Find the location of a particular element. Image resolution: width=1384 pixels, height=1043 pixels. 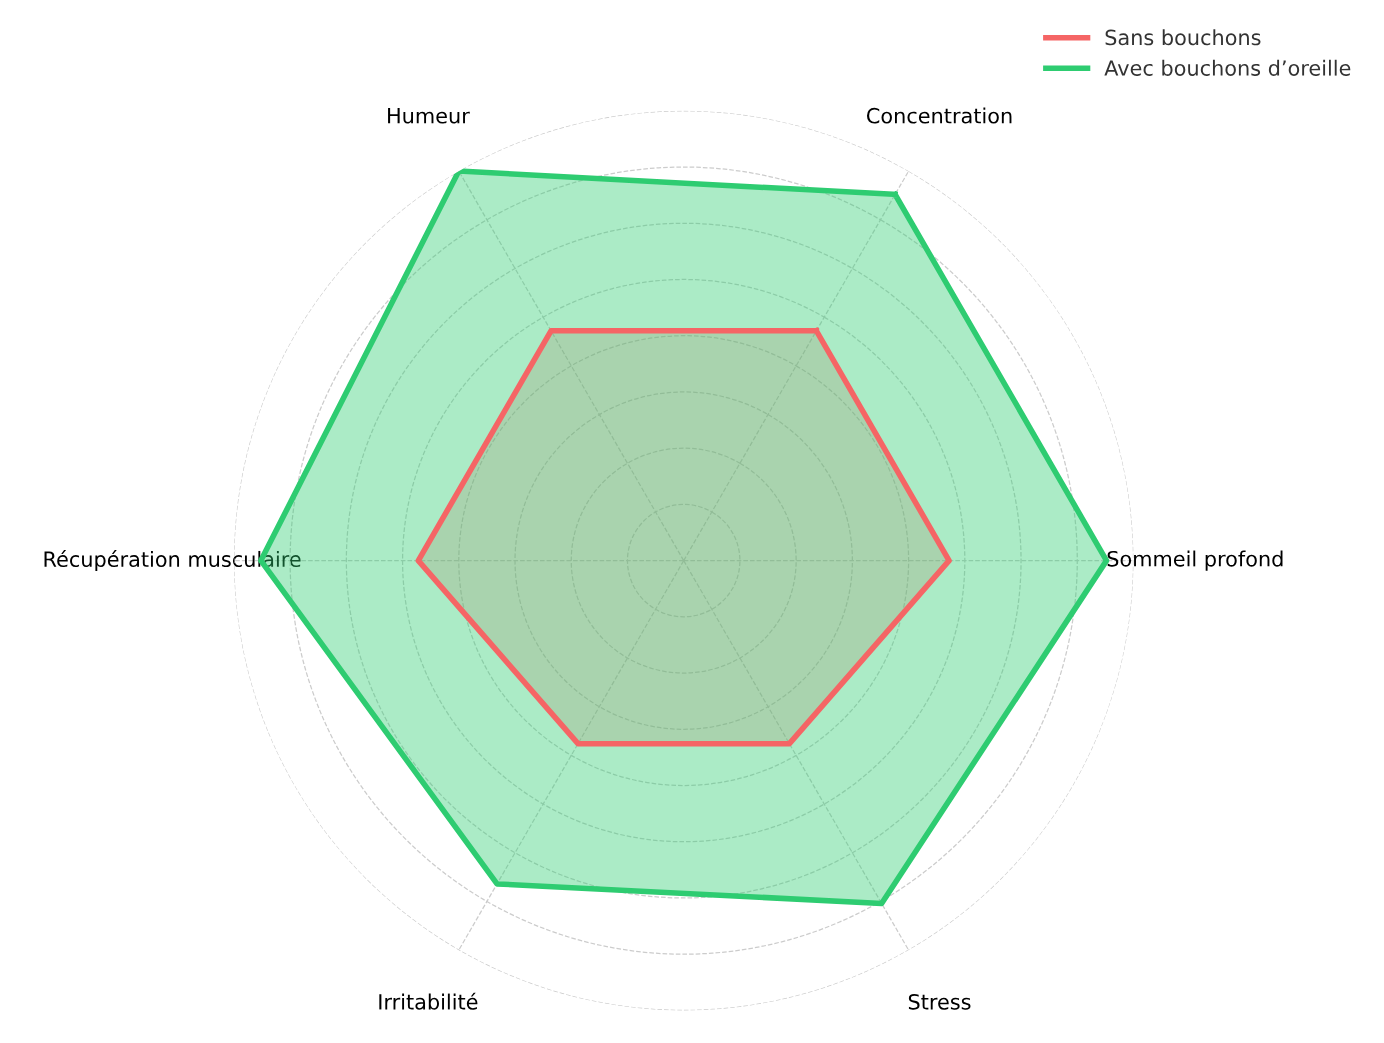

spoke-label: Humeur is located at coordinates (429, 116).